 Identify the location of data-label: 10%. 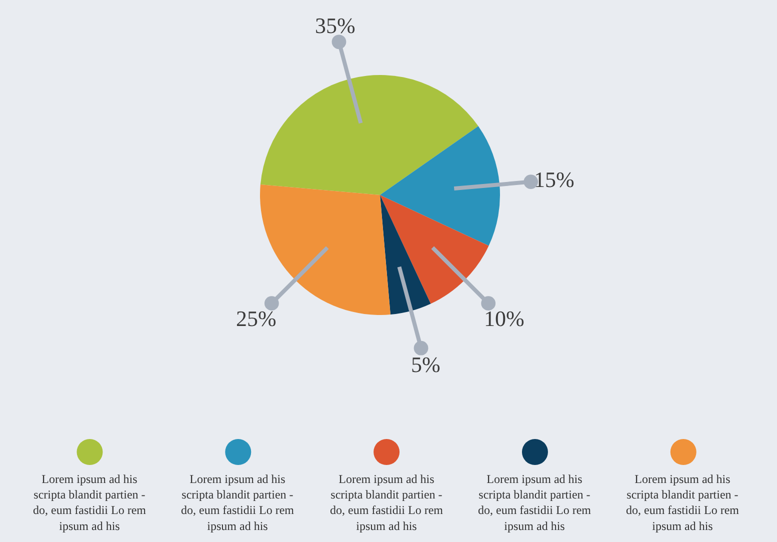
(504, 318).